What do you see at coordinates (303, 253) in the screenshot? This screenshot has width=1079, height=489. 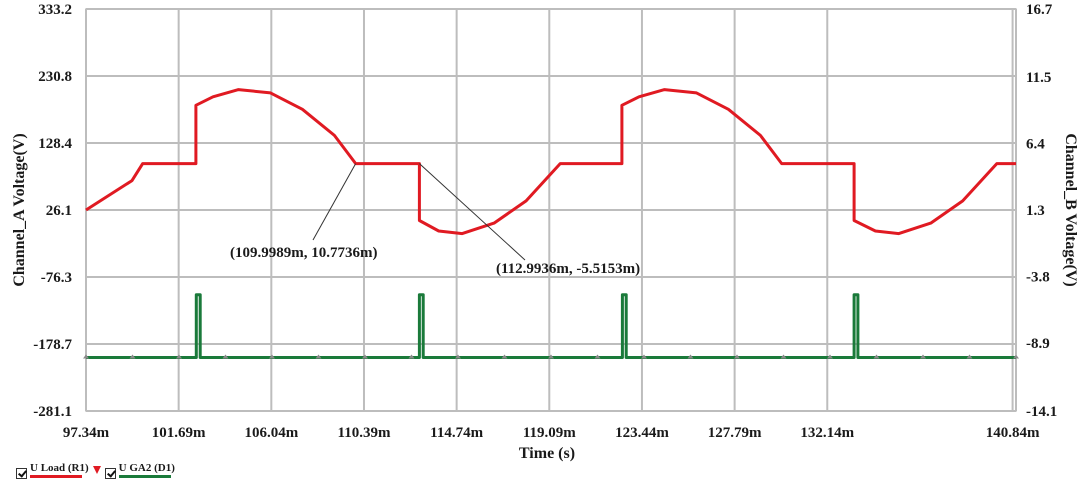 I see `annotation-label: (109.9989m, 10.7736m)` at bounding box center [303, 253].